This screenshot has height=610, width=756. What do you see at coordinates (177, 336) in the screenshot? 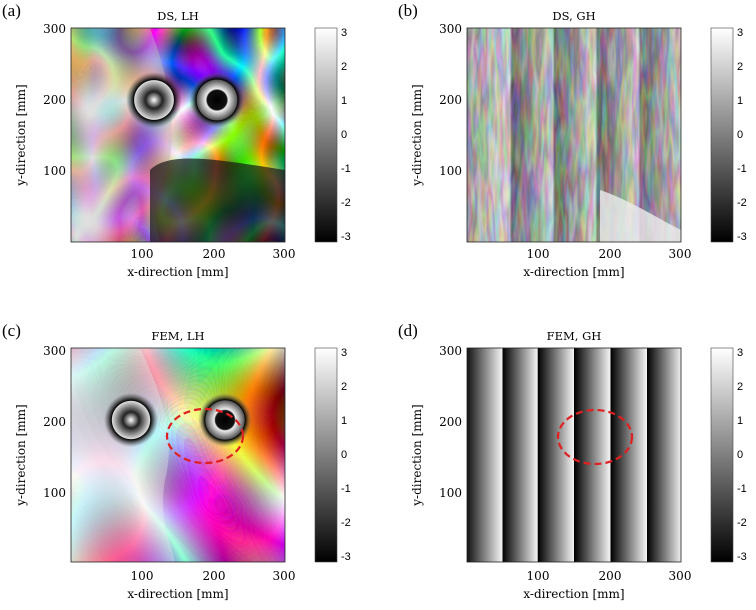
I see `plot-title: FEM, LH` at bounding box center [177, 336].